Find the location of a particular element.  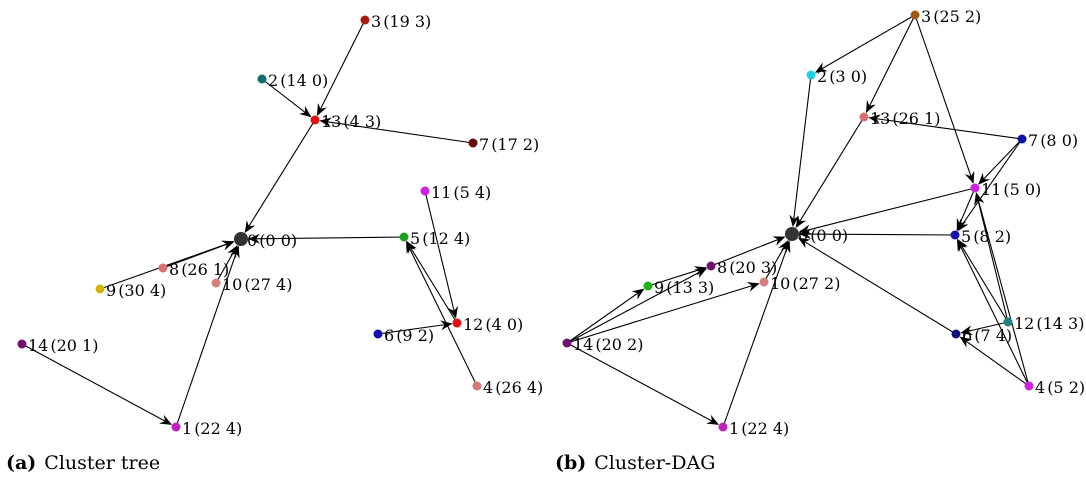

caption-a: (a) Cluster tree is located at coordinates (83, 463).